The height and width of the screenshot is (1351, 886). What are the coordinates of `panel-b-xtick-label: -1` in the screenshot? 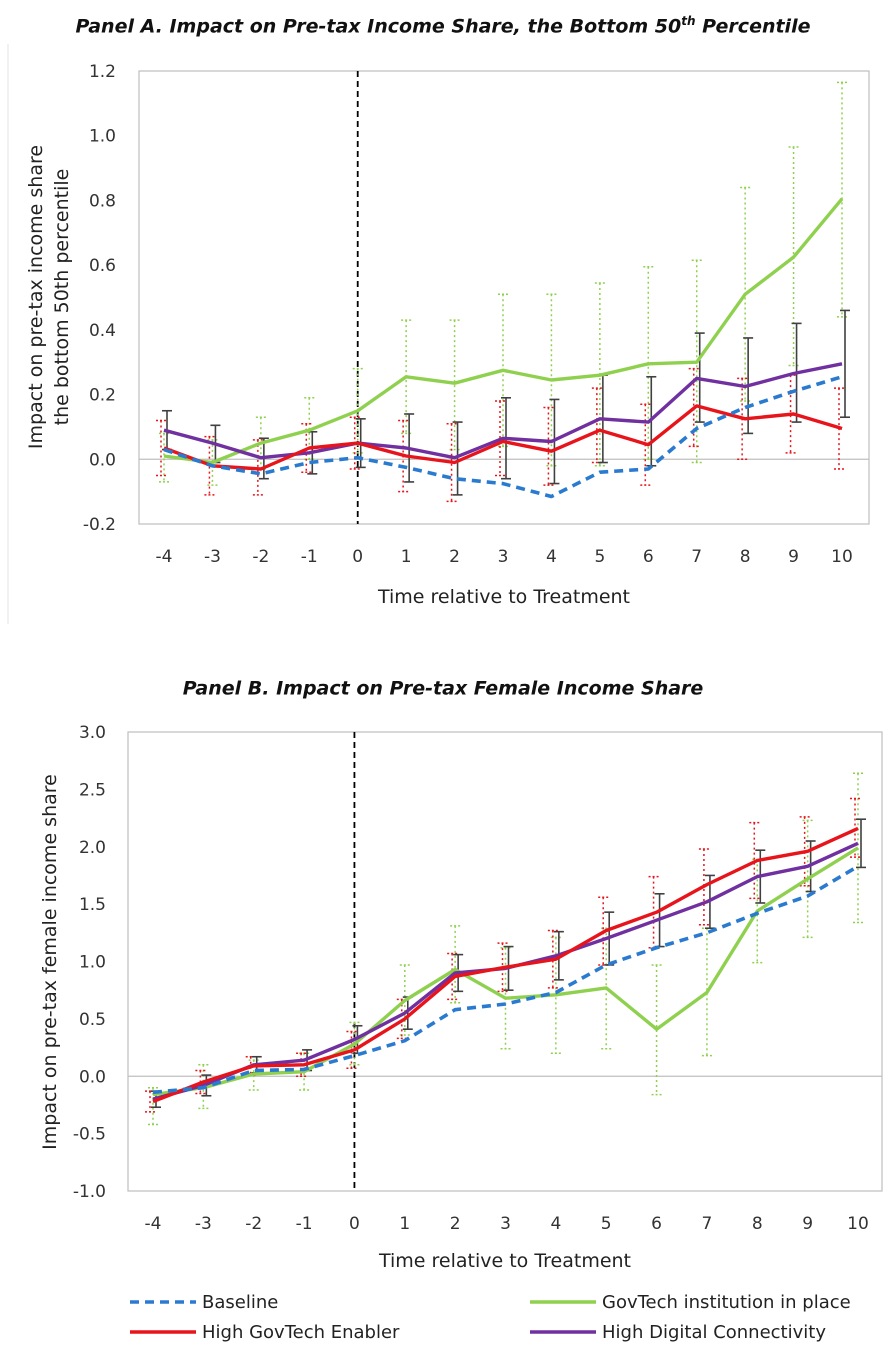 It's located at (304, 1224).